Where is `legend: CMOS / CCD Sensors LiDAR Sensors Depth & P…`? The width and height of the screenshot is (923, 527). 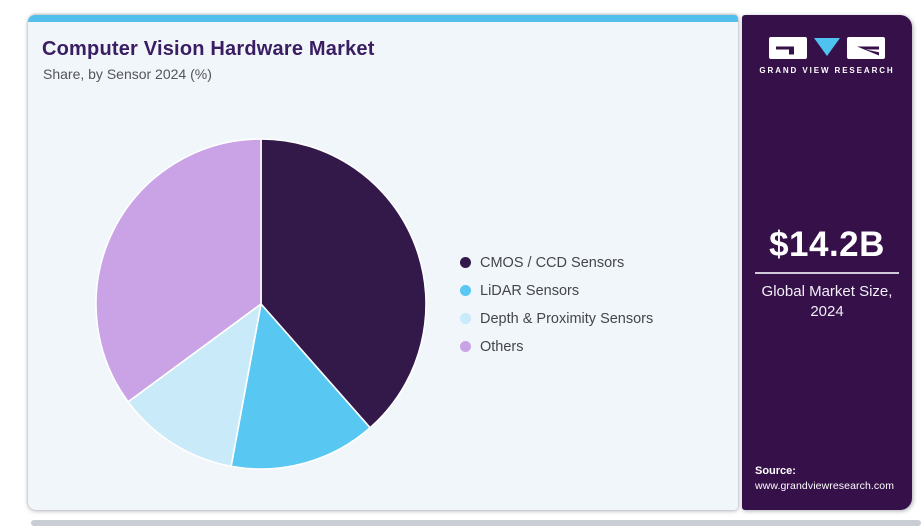
legend: CMOS / CCD Sensors LiDAR Sensors Depth & P… is located at coordinates (556, 304).